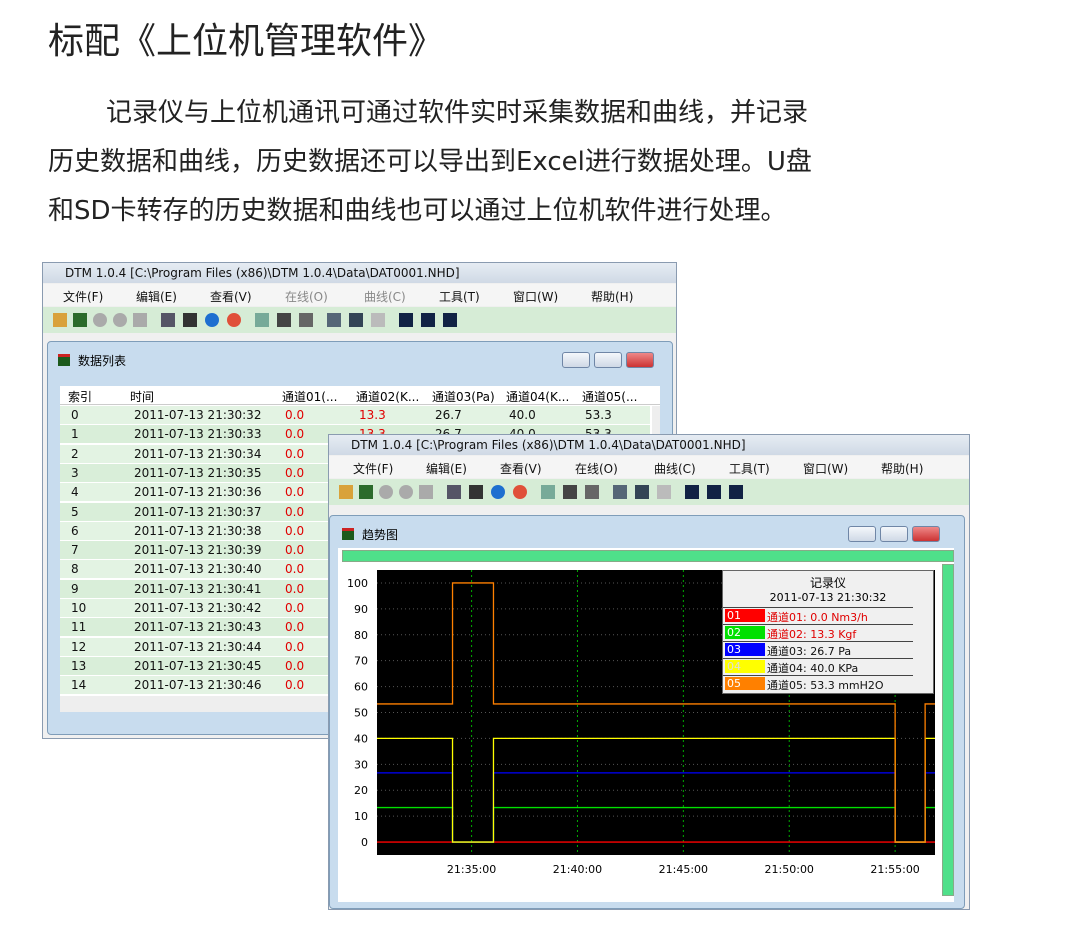 The image size is (1080, 925). Describe the element at coordinates (417, 211) in the screenshot. I see `paragraph-line: 和SD卡转存的历史数据和曲线也可以通过上位机软件进行处理。` at that location.